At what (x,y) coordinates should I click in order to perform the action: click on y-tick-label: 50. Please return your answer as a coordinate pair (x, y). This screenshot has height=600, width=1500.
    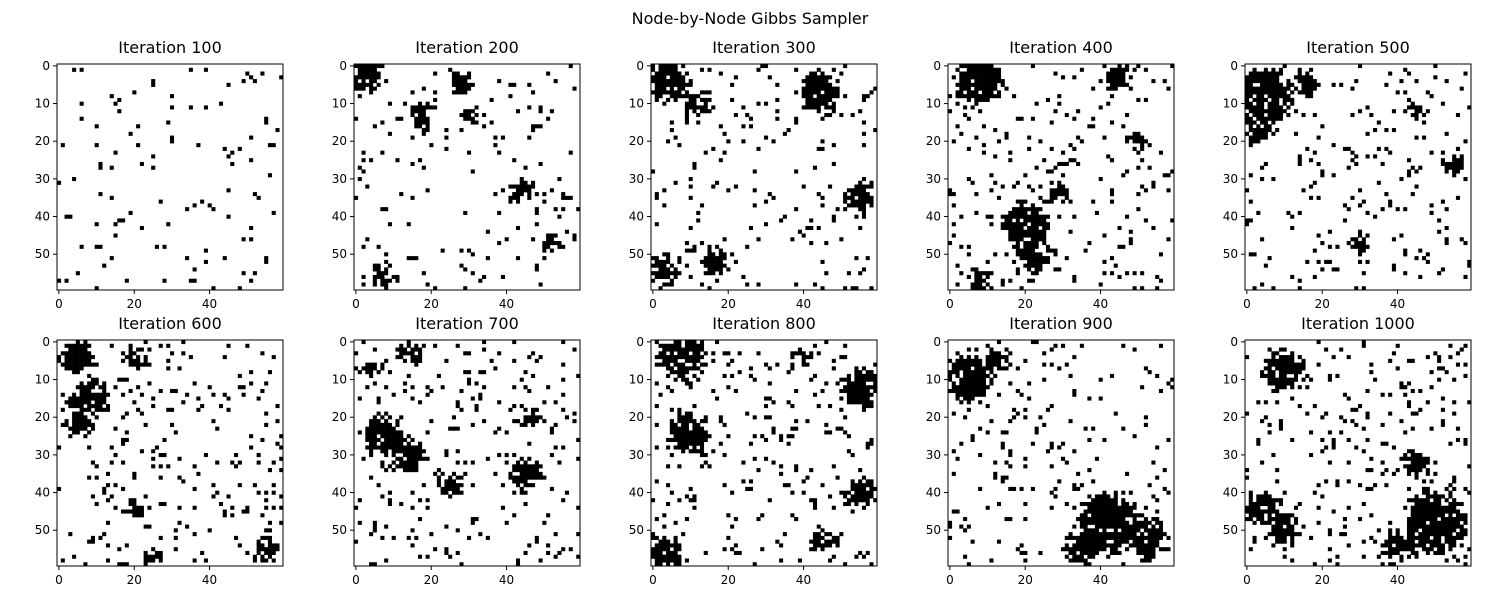
    Looking at the image, I should click on (339, 254).